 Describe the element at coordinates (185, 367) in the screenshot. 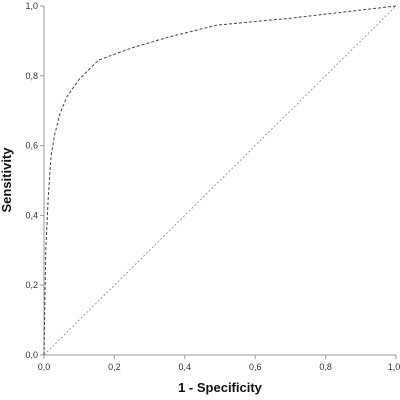

I see `x-tick-label: 0,4` at that location.